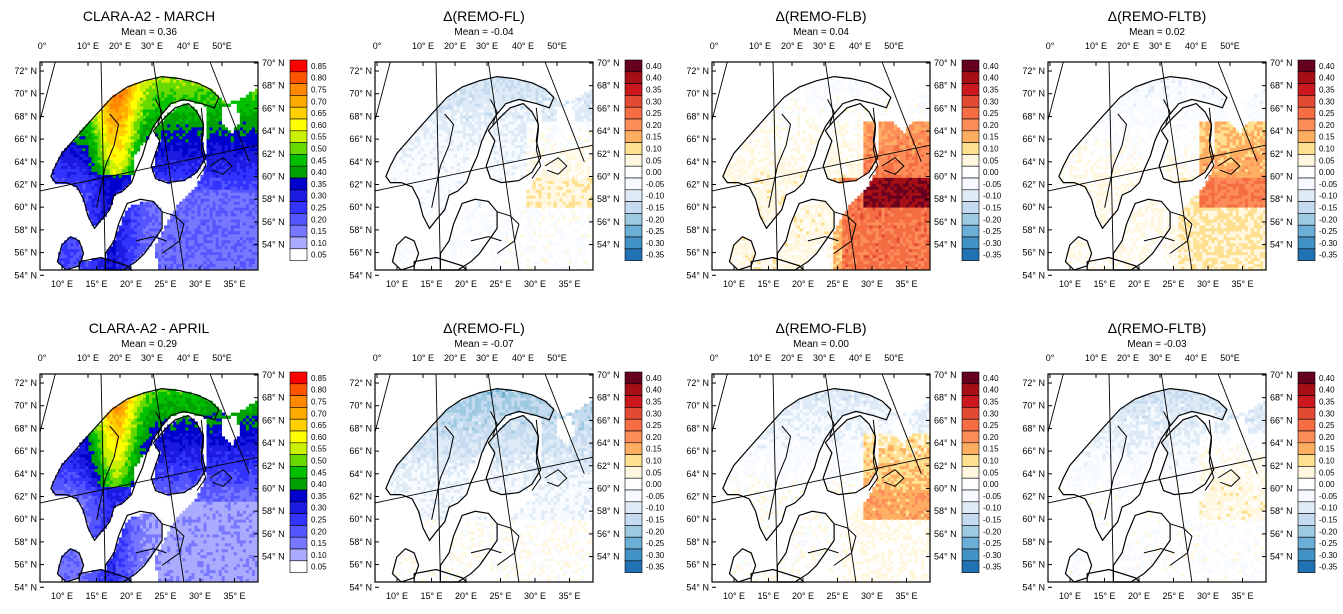  Describe the element at coordinates (319, 101) in the screenshot. I see `colorbar-label: 0.70` at that location.